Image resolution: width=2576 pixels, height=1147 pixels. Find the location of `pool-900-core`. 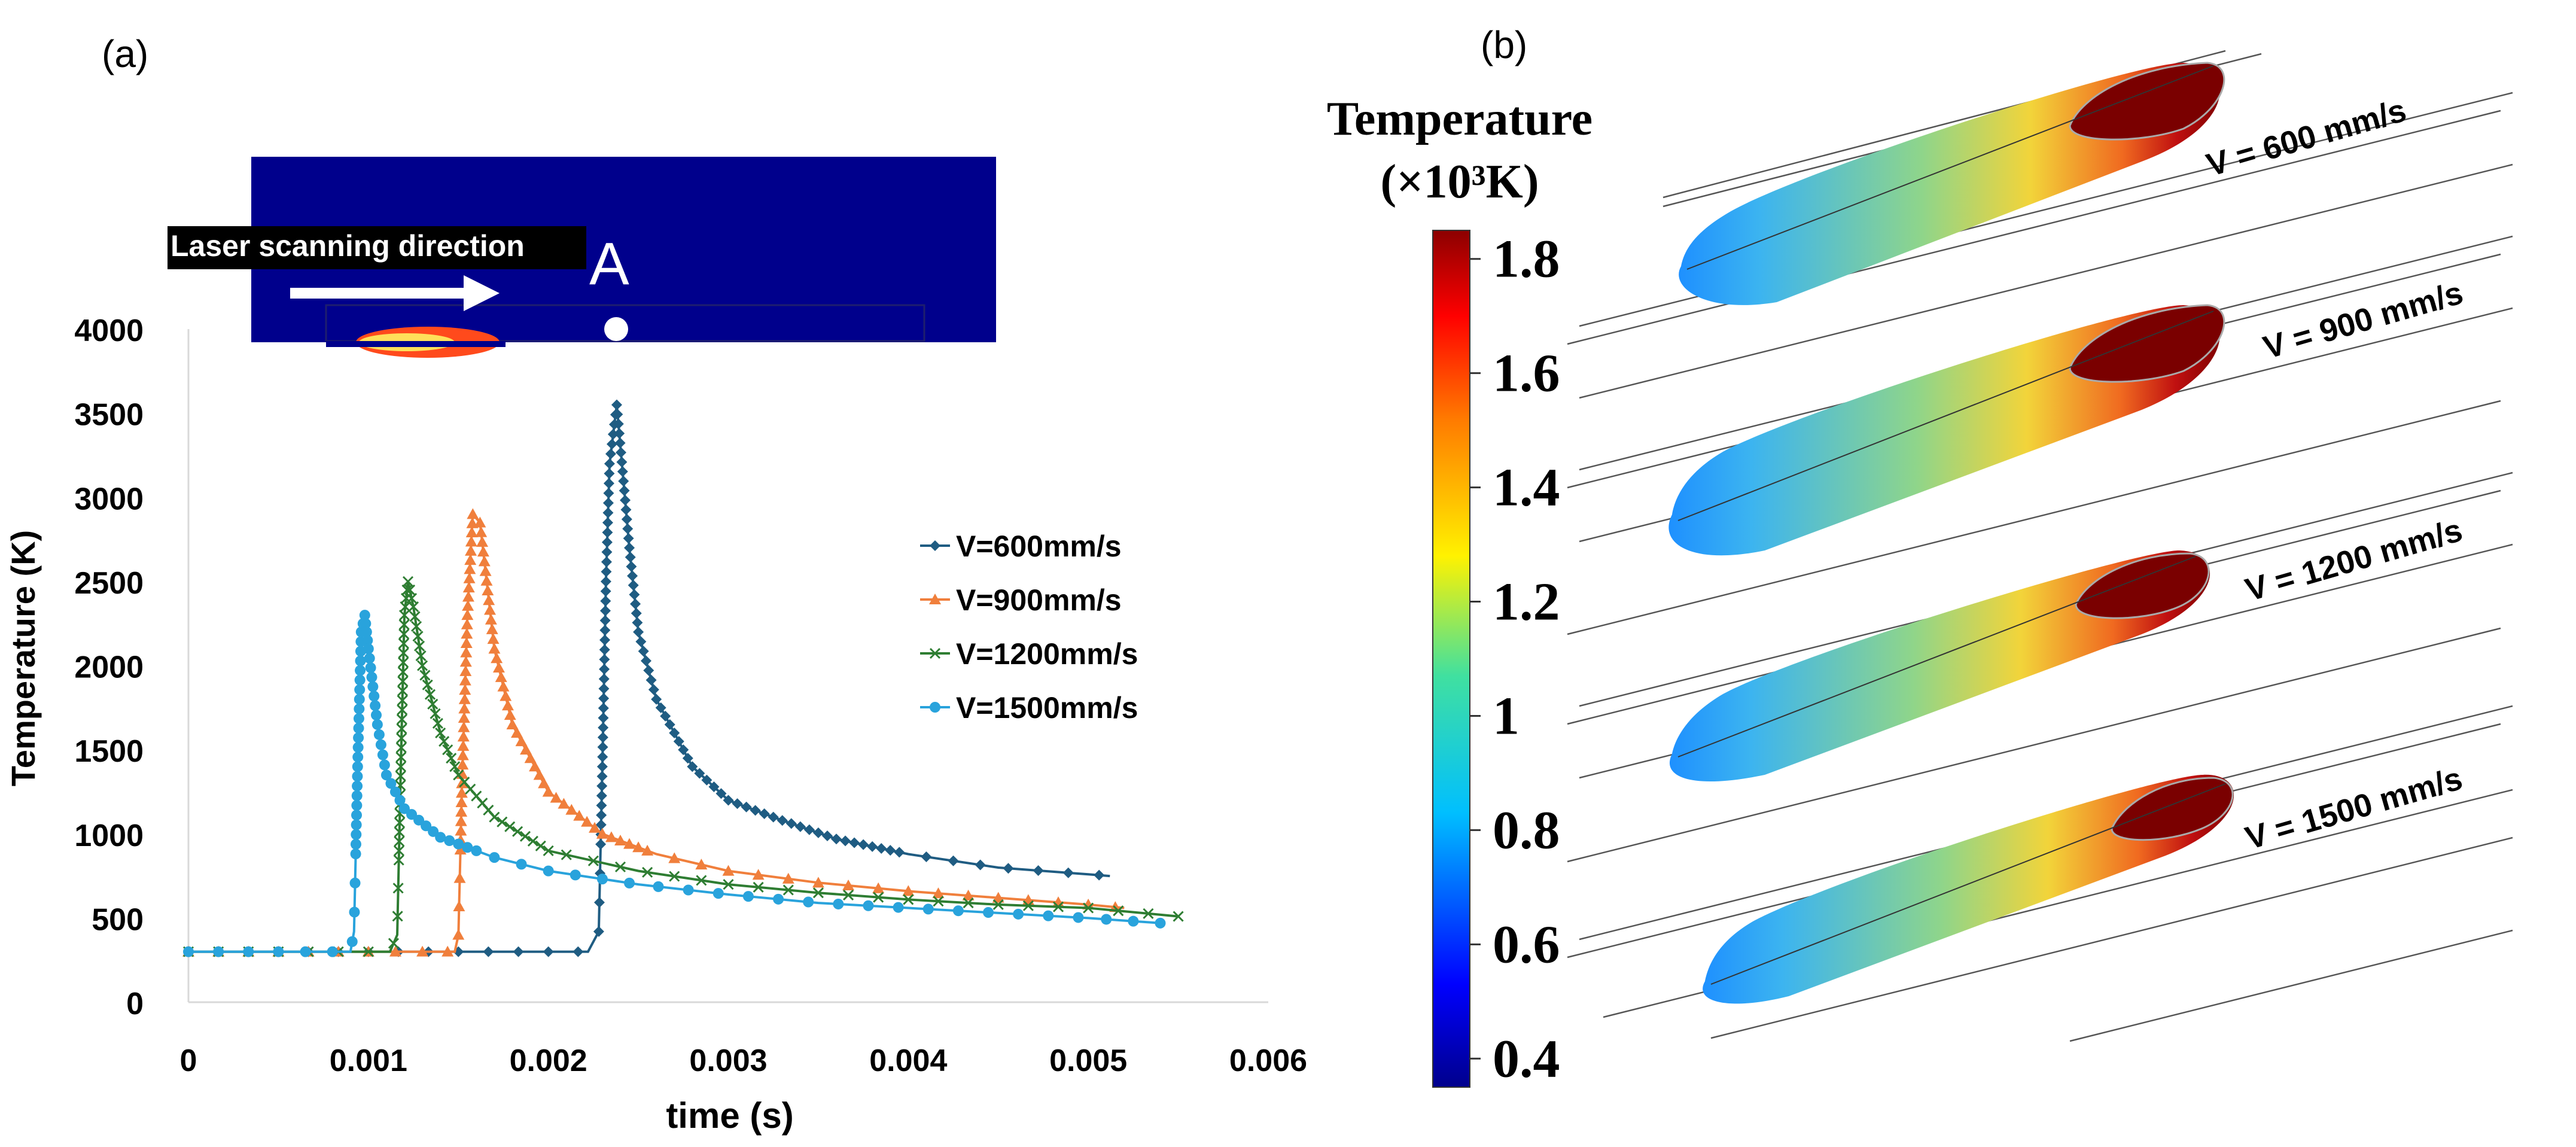

pool-900-core is located at coordinates (2147, 344).